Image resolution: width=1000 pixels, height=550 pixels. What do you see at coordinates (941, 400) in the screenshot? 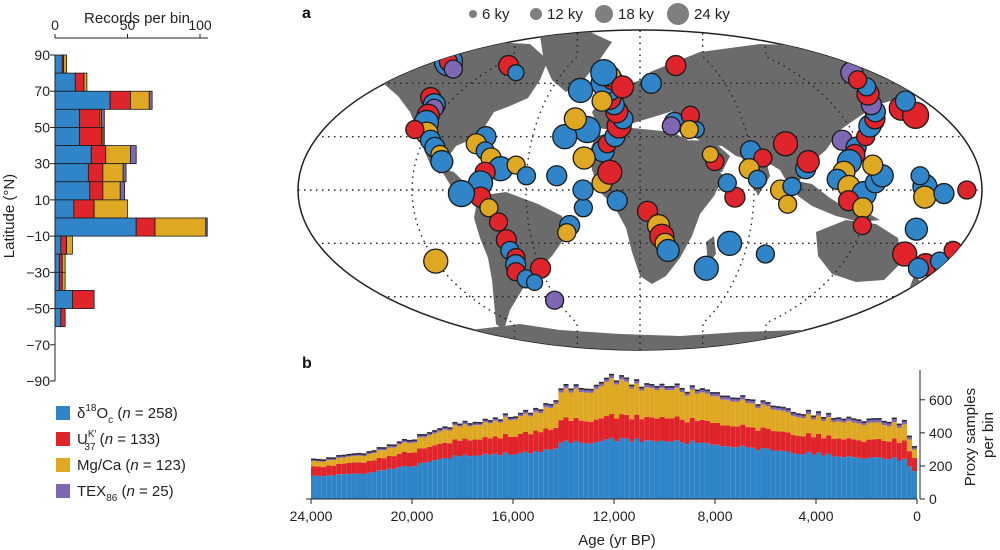
I see `ts-y-tick-label: 600` at bounding box center [941, 400].